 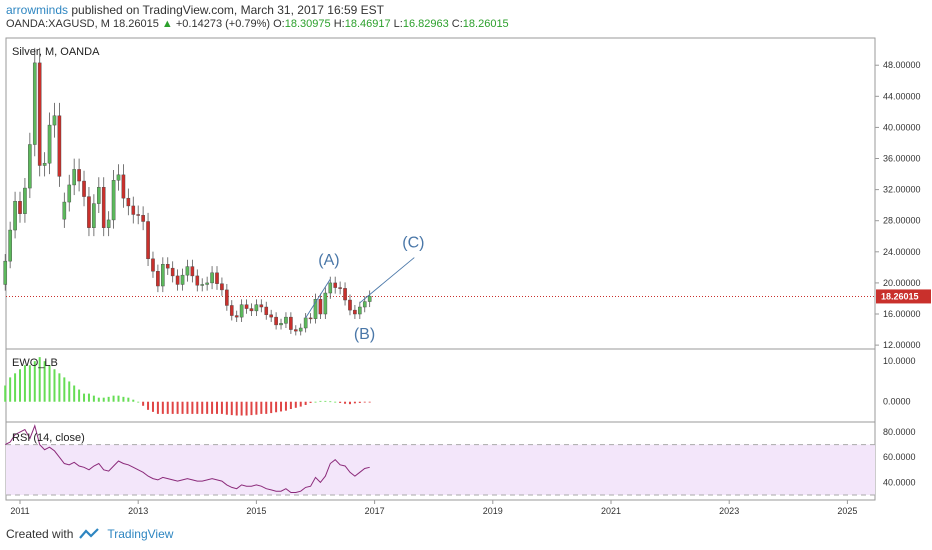 What do you see at coordinates (899, 361) in the screenshot?
I see `ewo-tick-label: 10.0000` at bounding box center [899, 361].